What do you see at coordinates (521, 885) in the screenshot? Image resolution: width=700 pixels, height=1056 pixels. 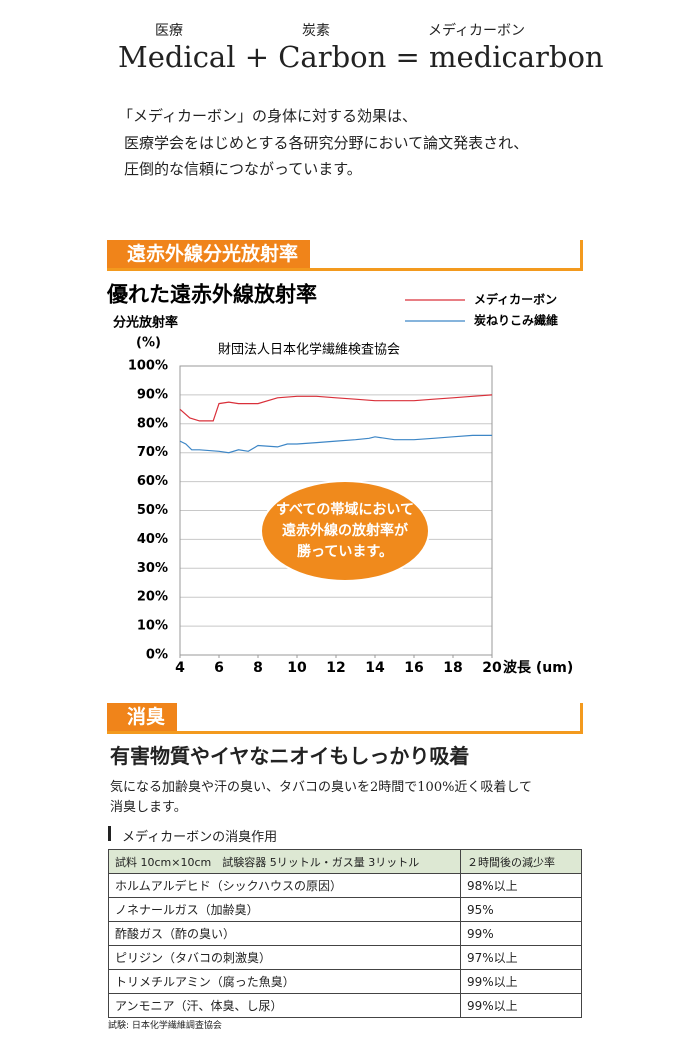 I see `table-cell: 98%以上` at bounding box center [521, 885].